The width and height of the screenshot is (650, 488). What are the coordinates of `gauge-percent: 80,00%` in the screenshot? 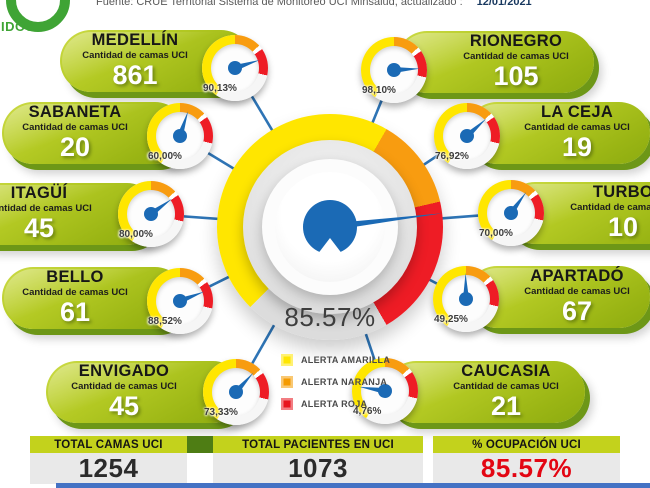 It's located at (136, 234).